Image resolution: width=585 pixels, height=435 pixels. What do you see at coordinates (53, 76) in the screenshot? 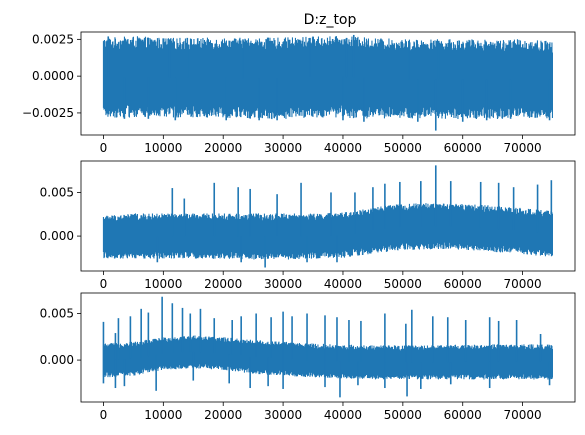
I see `y-tick-label: 0.0000` at bounding box center [53, 76].